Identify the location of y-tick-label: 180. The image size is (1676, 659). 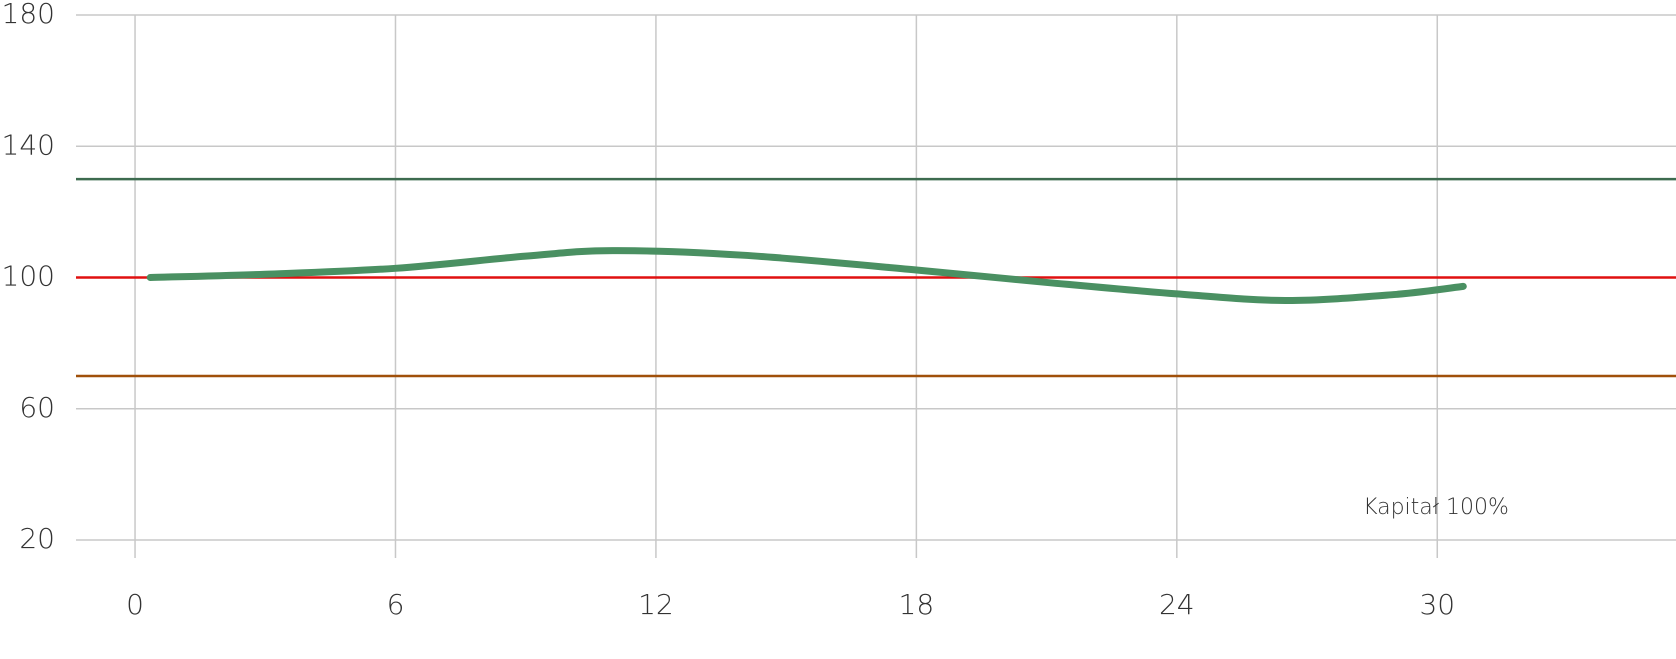
(28, 15).